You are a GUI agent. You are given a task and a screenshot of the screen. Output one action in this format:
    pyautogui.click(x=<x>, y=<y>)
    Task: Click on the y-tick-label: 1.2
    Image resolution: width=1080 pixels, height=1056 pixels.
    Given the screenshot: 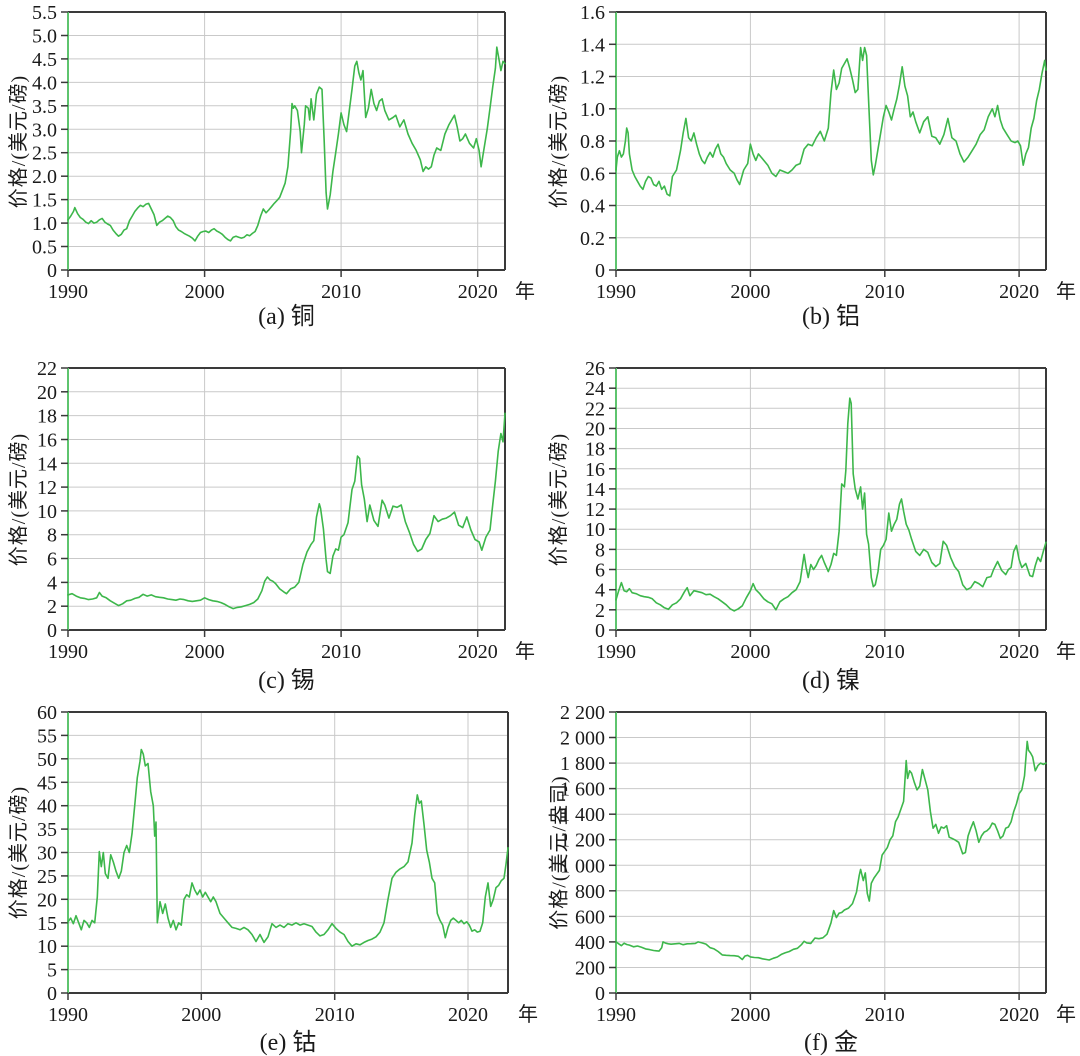 What is the action you would take?
    pyautogui.click(x=592, y=78)
    